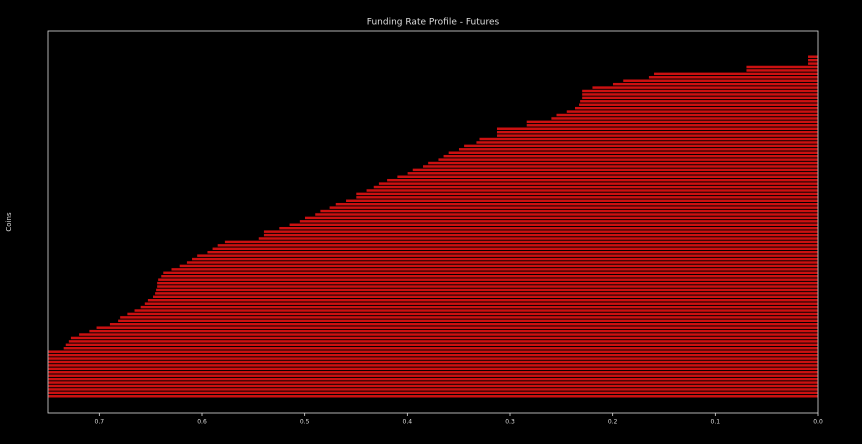 The image size is (862, 444). What do you see at coordinates (202, 422) in the screenshot?
I see `x-tick-label: 0.6` at bounding box center [202, 422].